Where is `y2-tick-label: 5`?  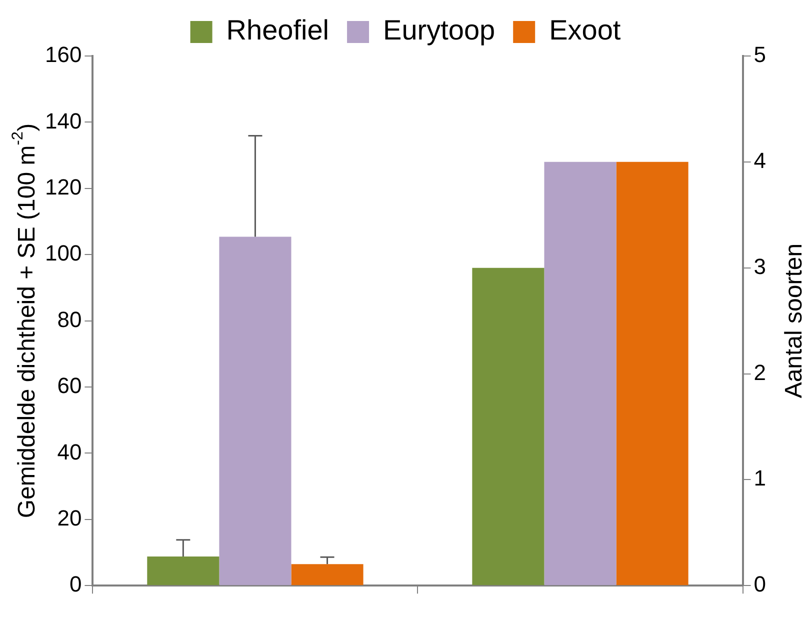
y2-tick-label: 5 is located at coordinates (760, 55).